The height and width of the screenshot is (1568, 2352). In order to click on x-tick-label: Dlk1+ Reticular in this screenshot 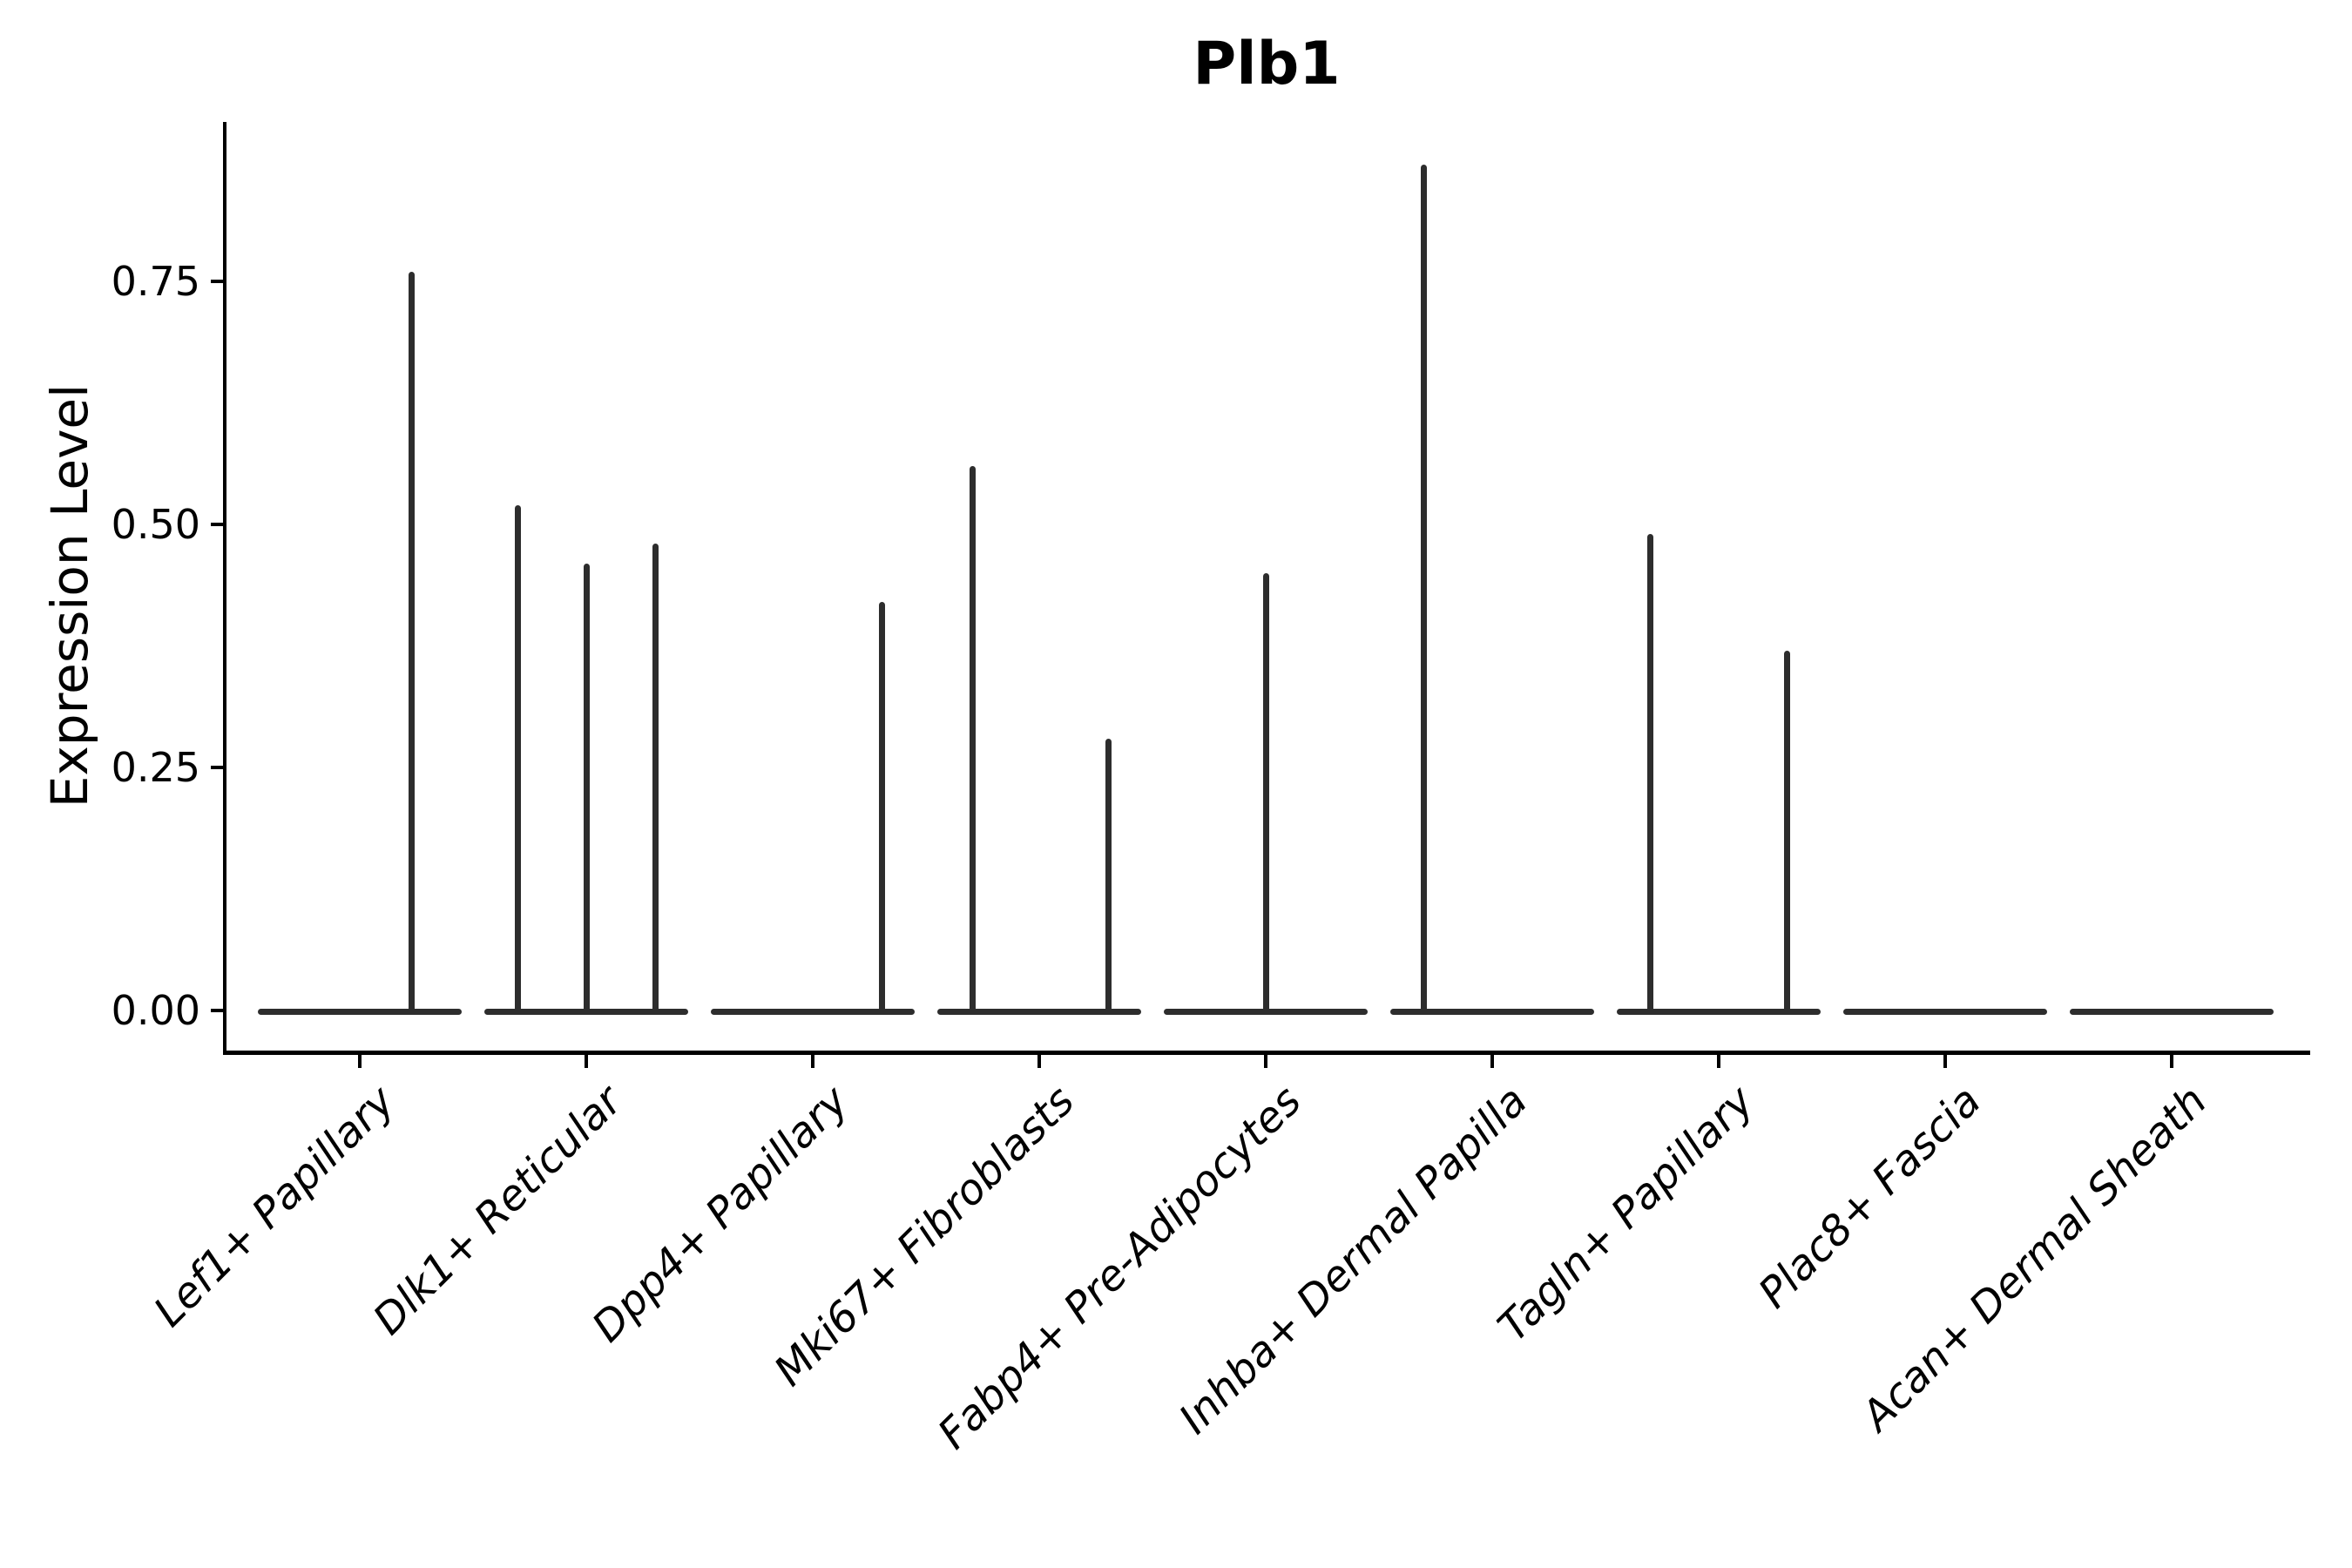, I will do `click(497, 1211)`.